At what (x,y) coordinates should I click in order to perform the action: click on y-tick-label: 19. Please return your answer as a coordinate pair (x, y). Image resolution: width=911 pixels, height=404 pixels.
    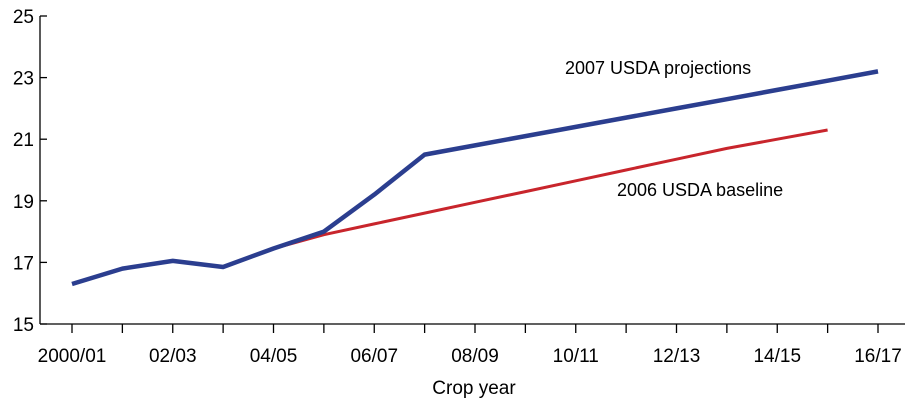
    Looking at the image, I should click on (23, 202).